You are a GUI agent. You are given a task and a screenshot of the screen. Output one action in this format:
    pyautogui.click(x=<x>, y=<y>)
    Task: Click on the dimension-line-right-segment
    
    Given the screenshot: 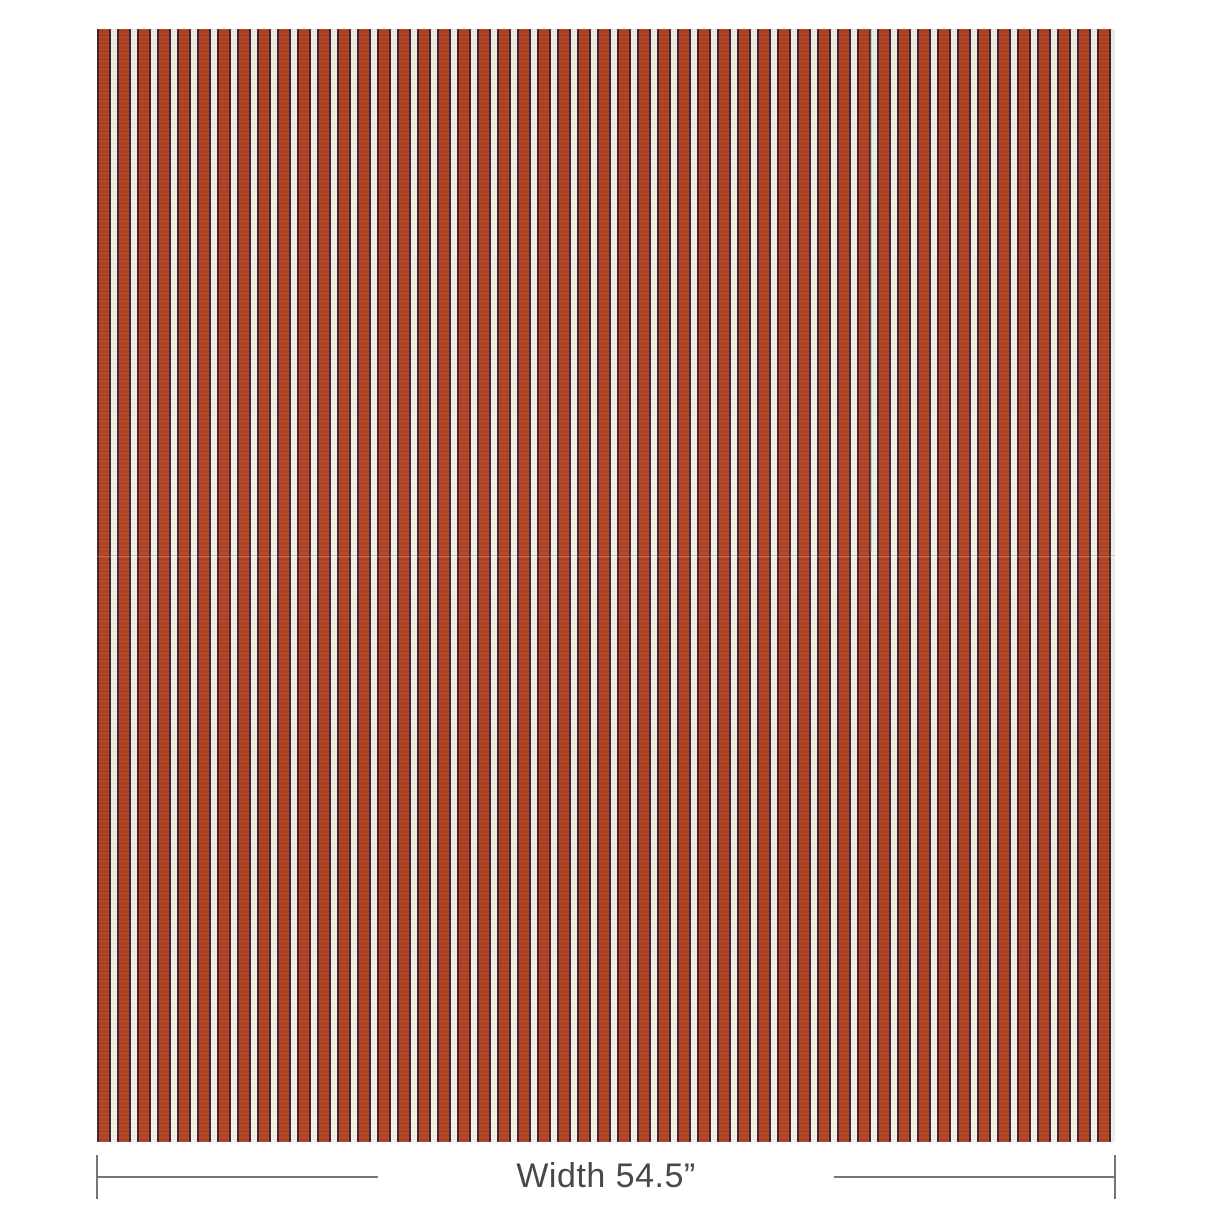 What is the action you would take?
    pyautogui.click(x=974, y=1177)
    